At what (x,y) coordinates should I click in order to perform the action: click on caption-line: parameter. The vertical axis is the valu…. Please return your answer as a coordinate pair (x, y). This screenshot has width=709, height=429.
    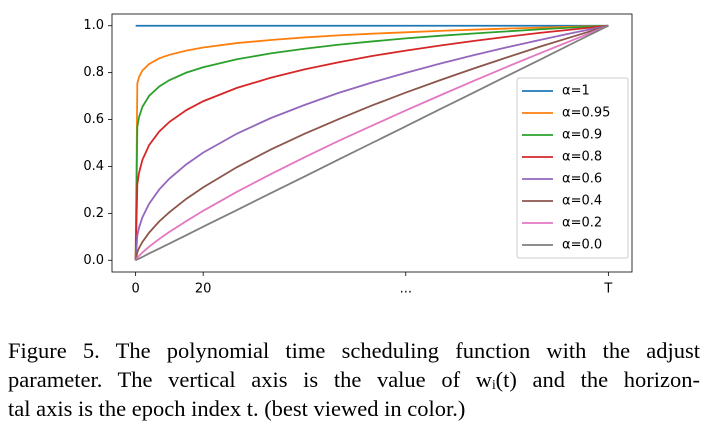
    Looking at the image, I should click on (354, 379).